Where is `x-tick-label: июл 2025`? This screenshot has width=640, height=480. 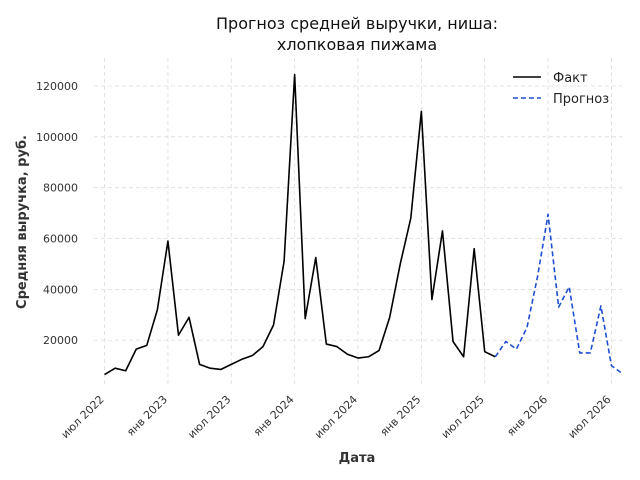
x-tick-label: июл 2025 is located at coordinates (463, 417).